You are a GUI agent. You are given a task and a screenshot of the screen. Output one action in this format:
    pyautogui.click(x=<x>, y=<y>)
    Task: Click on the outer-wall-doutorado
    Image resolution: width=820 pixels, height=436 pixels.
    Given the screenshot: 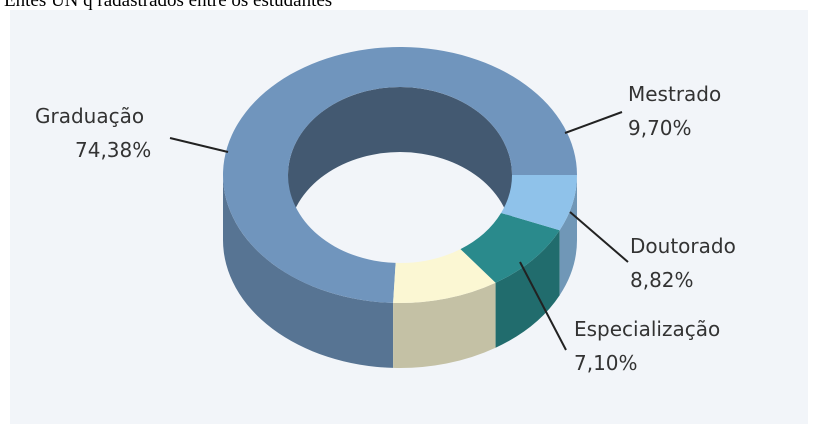 What is the action you would take?
    pyautogui.click(x=527, y=289)
    